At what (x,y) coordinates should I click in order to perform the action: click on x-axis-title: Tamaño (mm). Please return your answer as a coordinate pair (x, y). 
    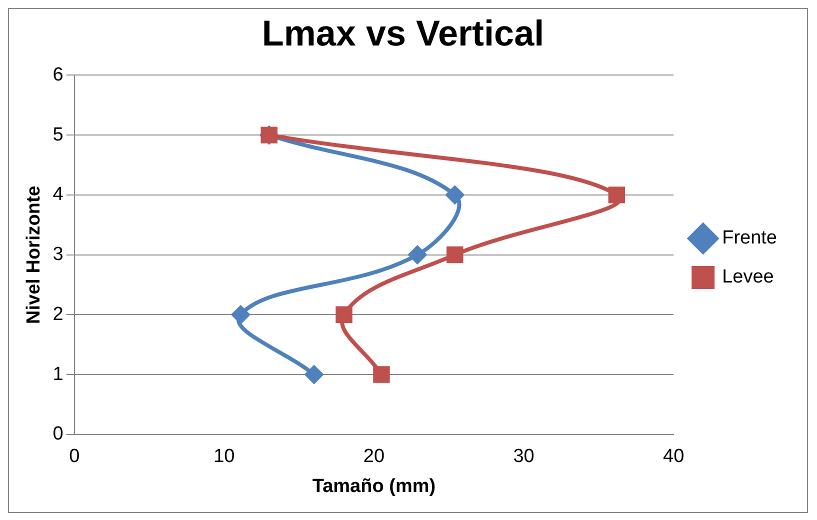
    Looking at the image, I should click on (374, 486).